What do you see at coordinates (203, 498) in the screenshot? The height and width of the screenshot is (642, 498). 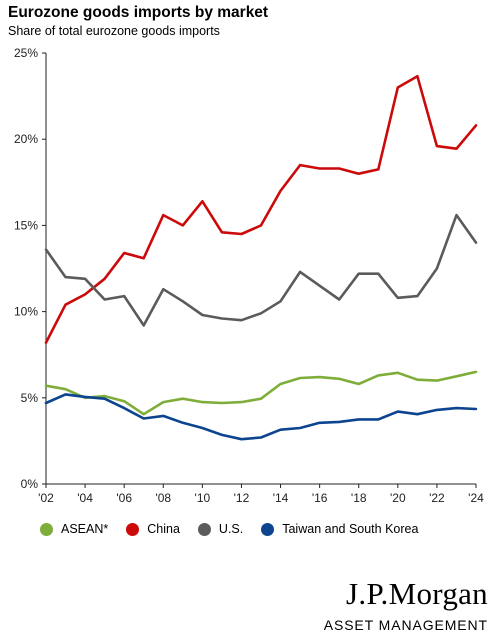 I see `x-tick-label: '10` at bounding box center [203, 498].